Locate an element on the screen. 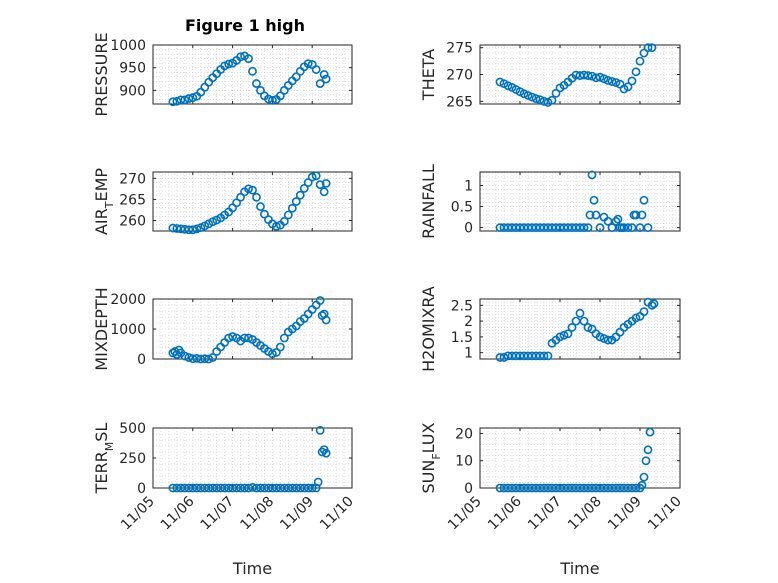 Image resolution: width=778 pixels, height=583 pixels. plot-background is located at coordinates (580, 201).